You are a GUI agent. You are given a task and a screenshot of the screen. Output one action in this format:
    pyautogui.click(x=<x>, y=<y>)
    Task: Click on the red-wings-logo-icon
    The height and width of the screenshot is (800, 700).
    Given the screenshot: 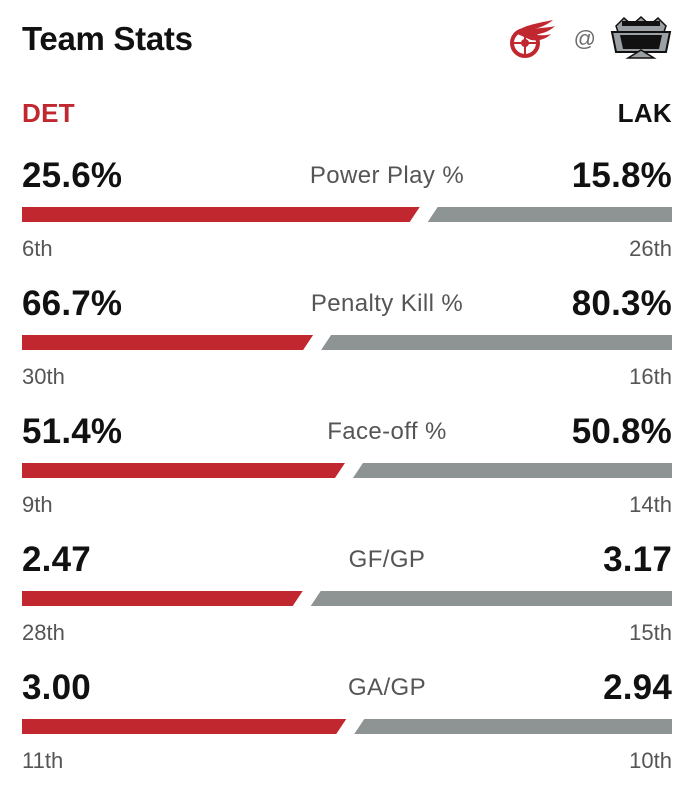 What is the action you would take?
    pyautogui.click(x=529, y=39)
    